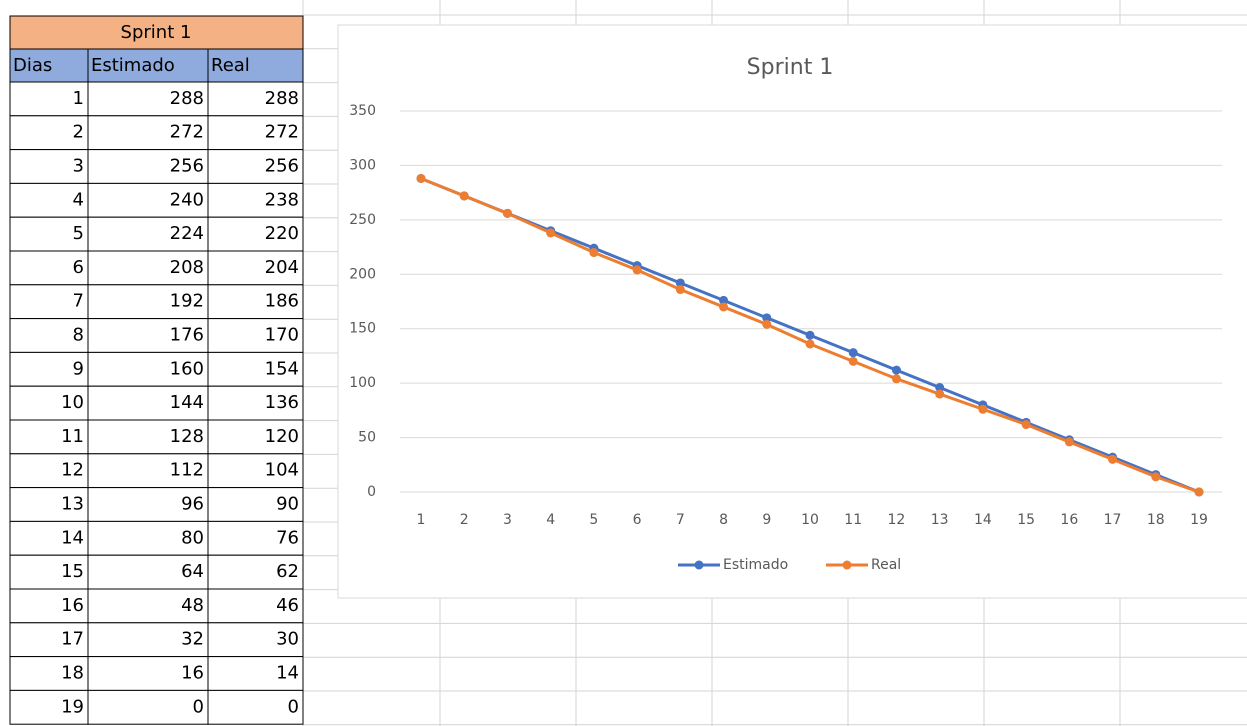 This screenshot has width=1247, height=726. What do you see at coordinates (72, 706) in the screenshot?
I see `cell-value: 19` at bounding box center [72, 706].